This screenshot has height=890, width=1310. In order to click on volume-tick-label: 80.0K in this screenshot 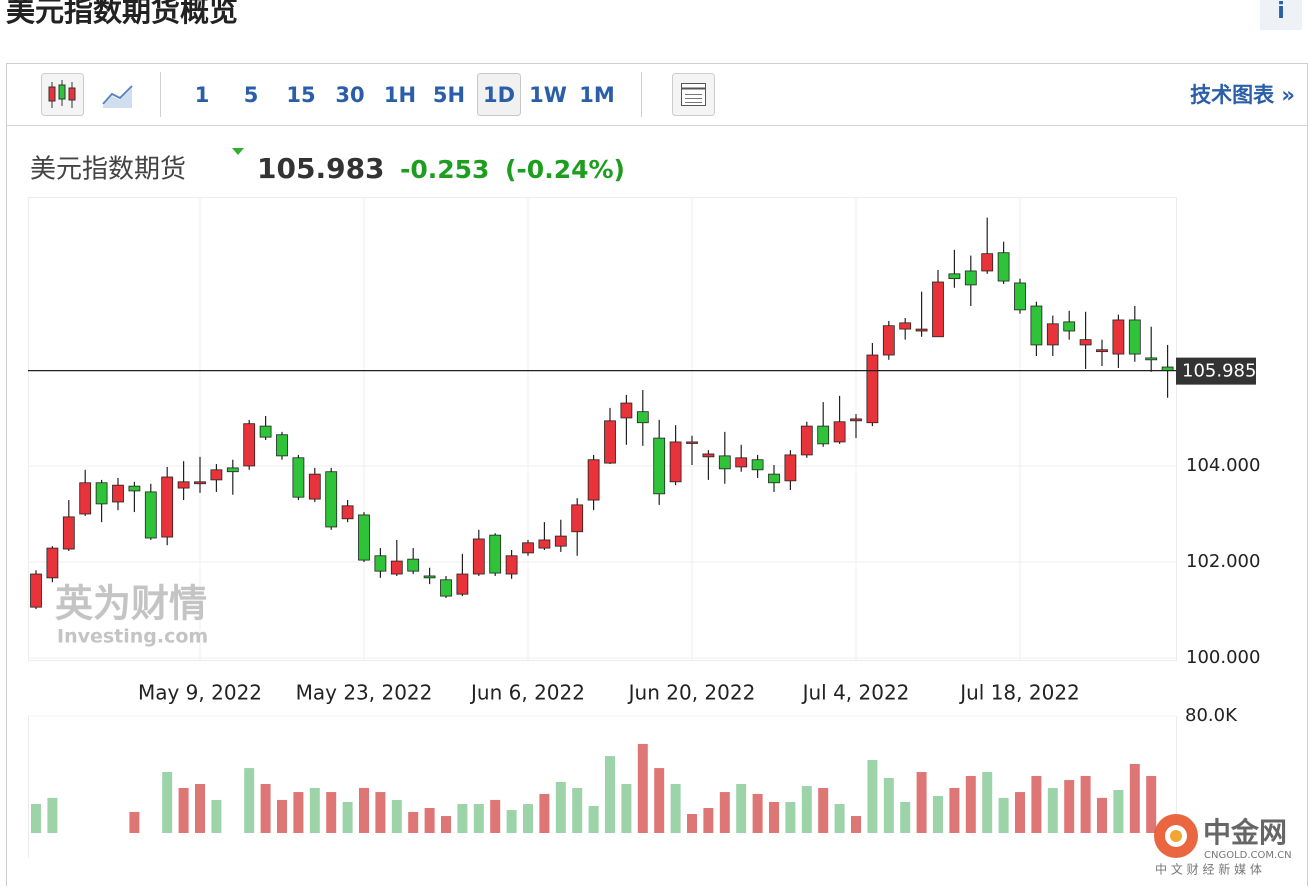, I will do `click(1211, 715)`.